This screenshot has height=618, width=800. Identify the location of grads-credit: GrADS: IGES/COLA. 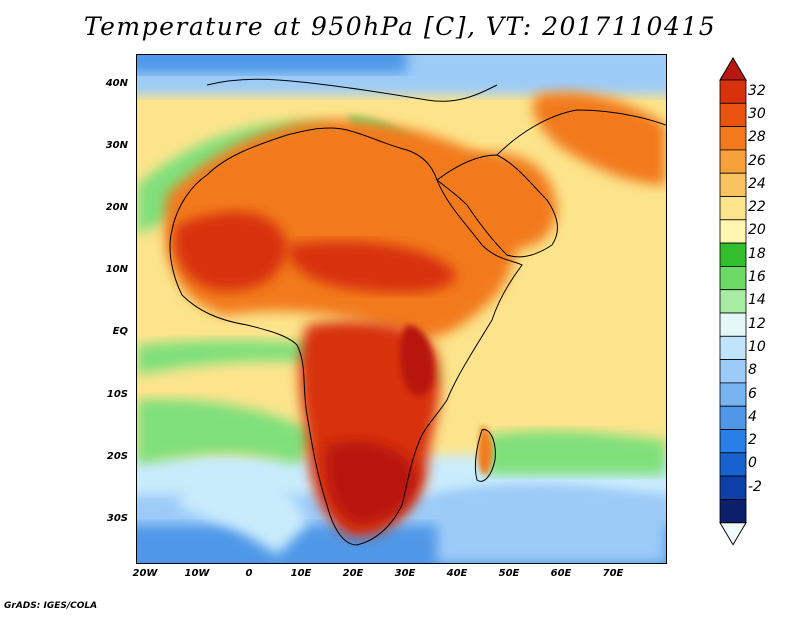
(51, 606).